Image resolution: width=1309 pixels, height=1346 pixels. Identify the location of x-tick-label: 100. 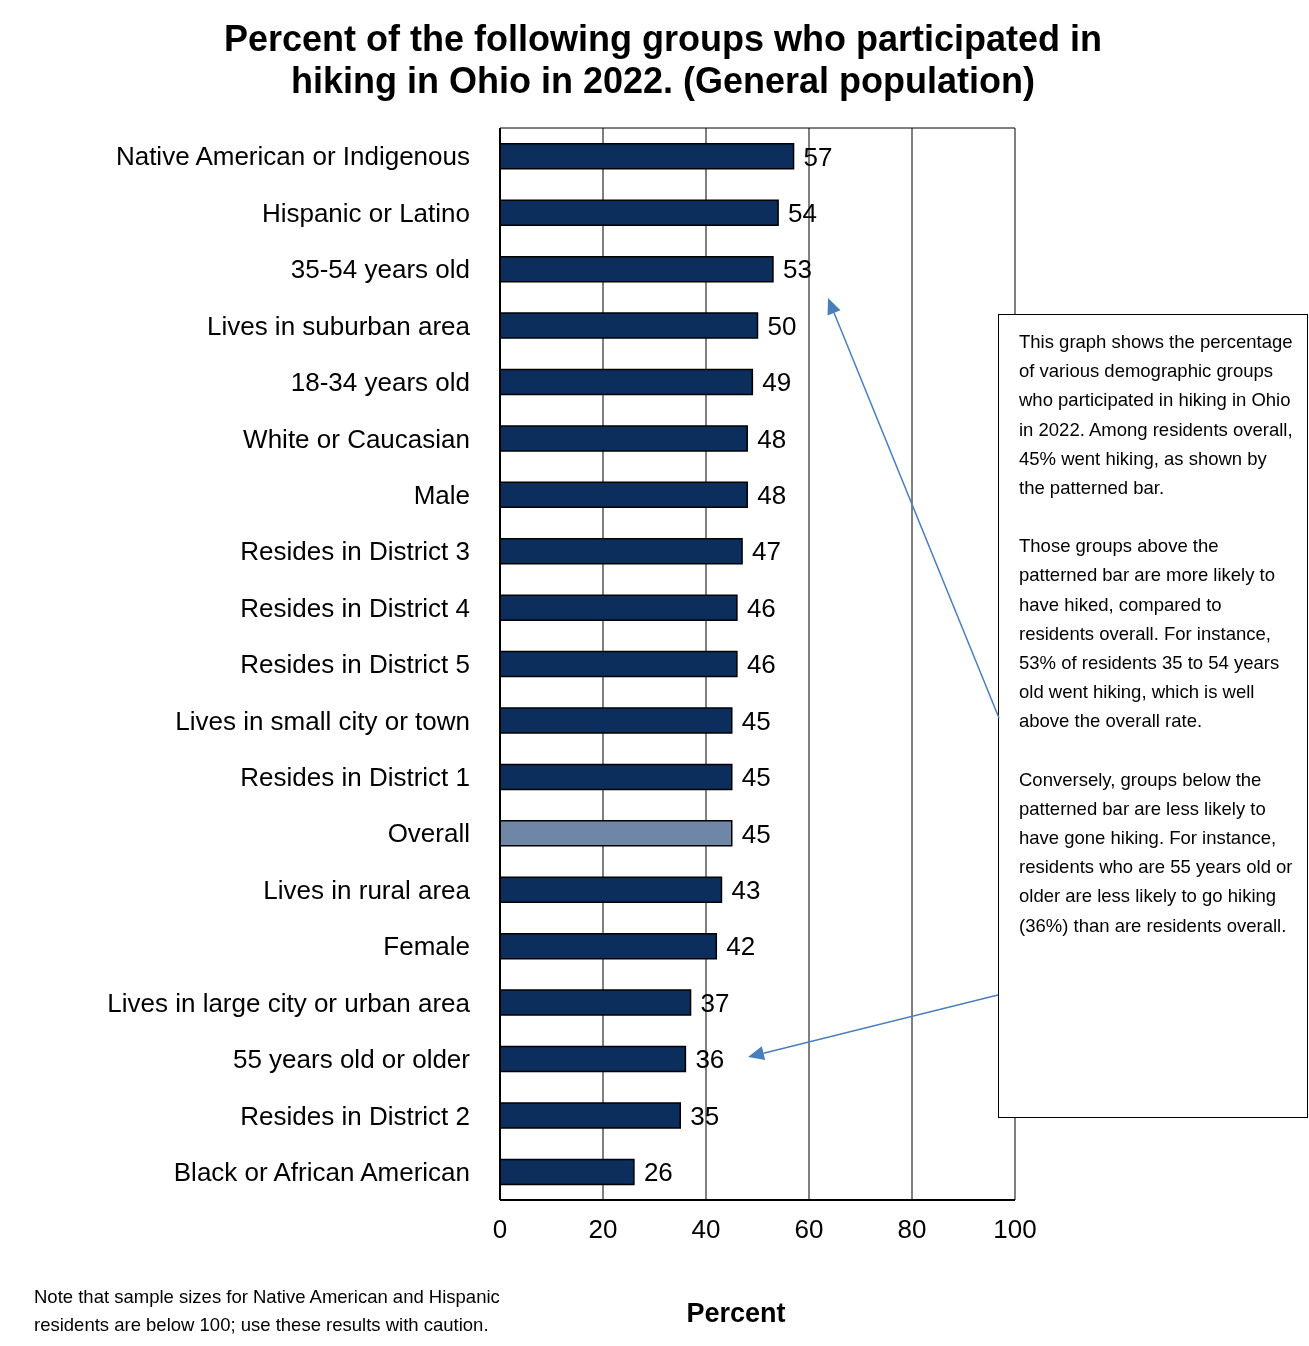
(1015, 1229).